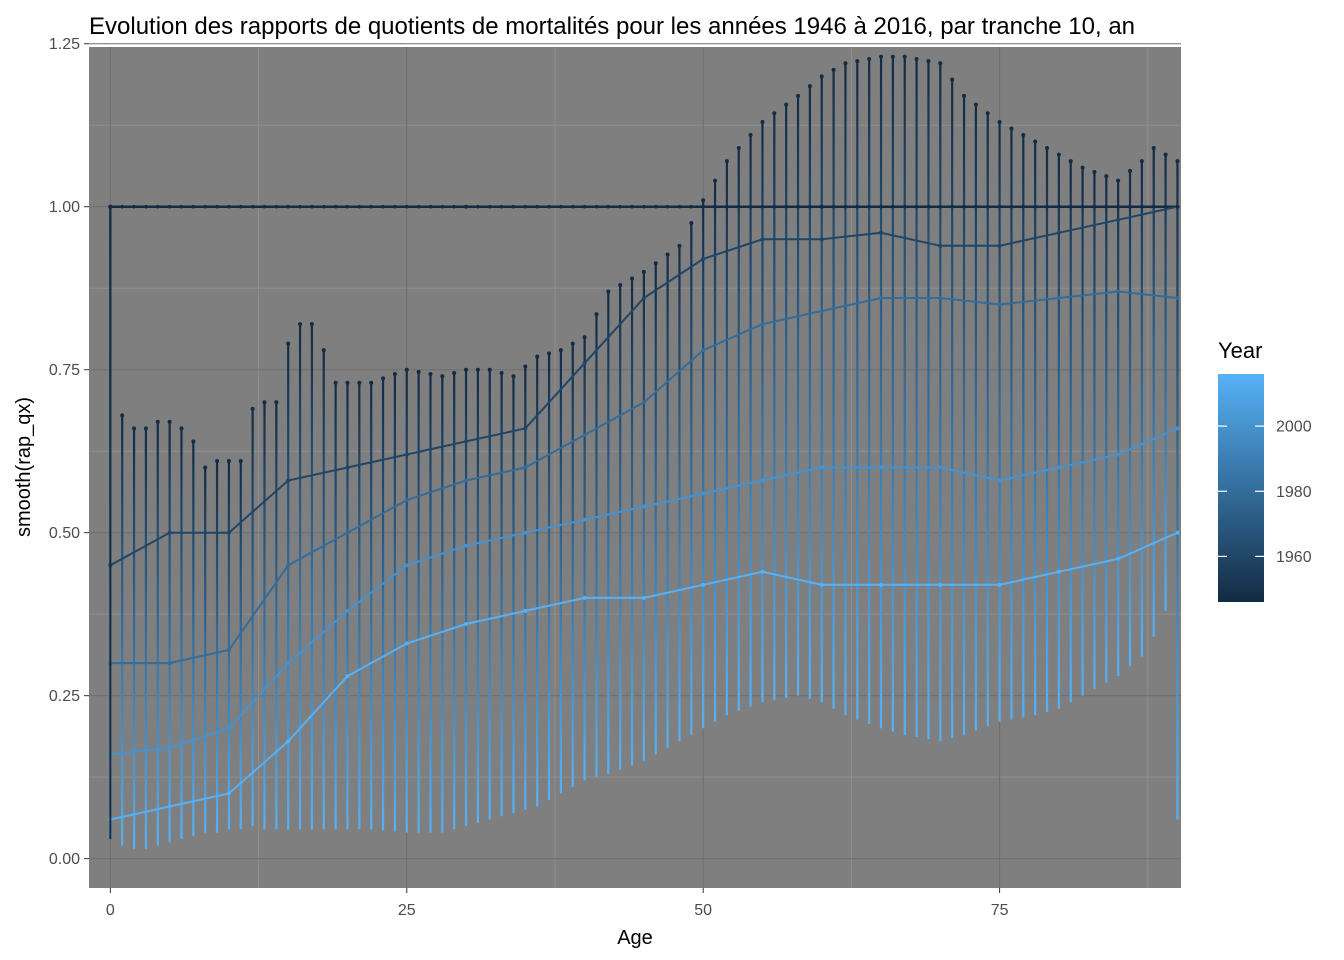 The height and width of the screenshot is (960, 1344). What do you see at coordinates (1265, 492) in the screenshot?
I see `legend-ticks: 1960 1980 2000` at bounding box center [1265, 492].